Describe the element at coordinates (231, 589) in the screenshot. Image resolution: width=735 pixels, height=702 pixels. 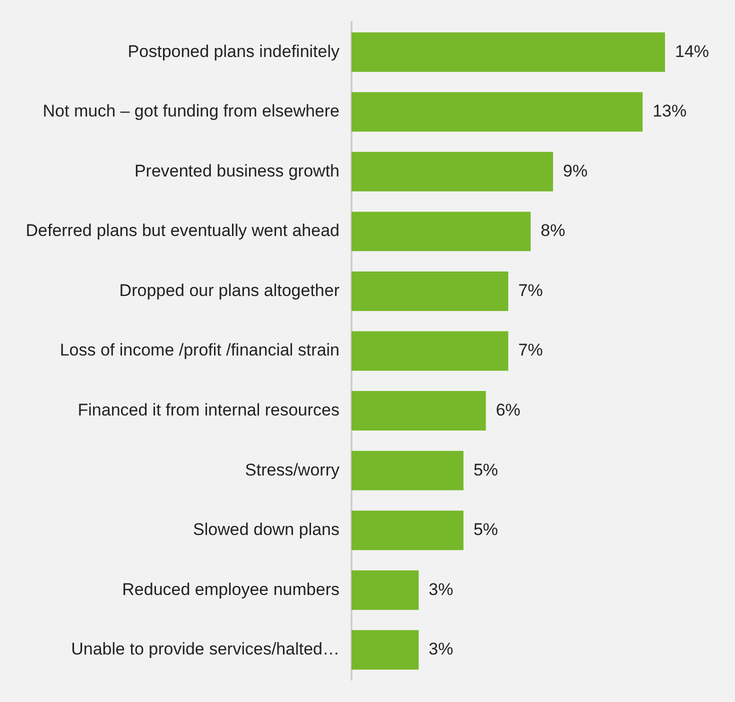
I see `y-tick-label: Reduced employee numbers` at that location.